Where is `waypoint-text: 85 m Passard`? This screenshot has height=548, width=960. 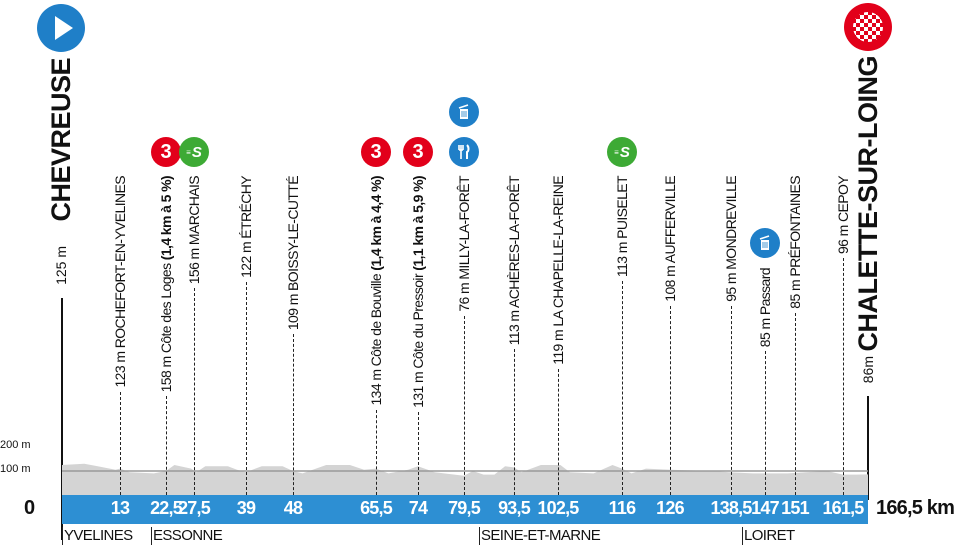 waypoint-text: 85 m Passard is located at coordinates (765, 308).